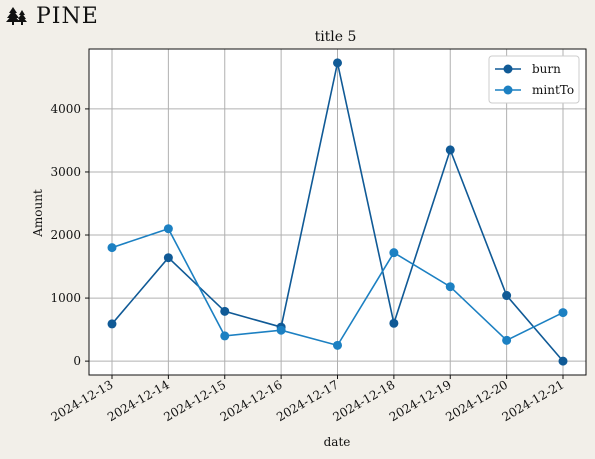 This screenshot has height=459, width=595. Describe the element at coordinates (251, 400) in the screenshot. I see `x-tick-label: 2024-12-16` at that location.